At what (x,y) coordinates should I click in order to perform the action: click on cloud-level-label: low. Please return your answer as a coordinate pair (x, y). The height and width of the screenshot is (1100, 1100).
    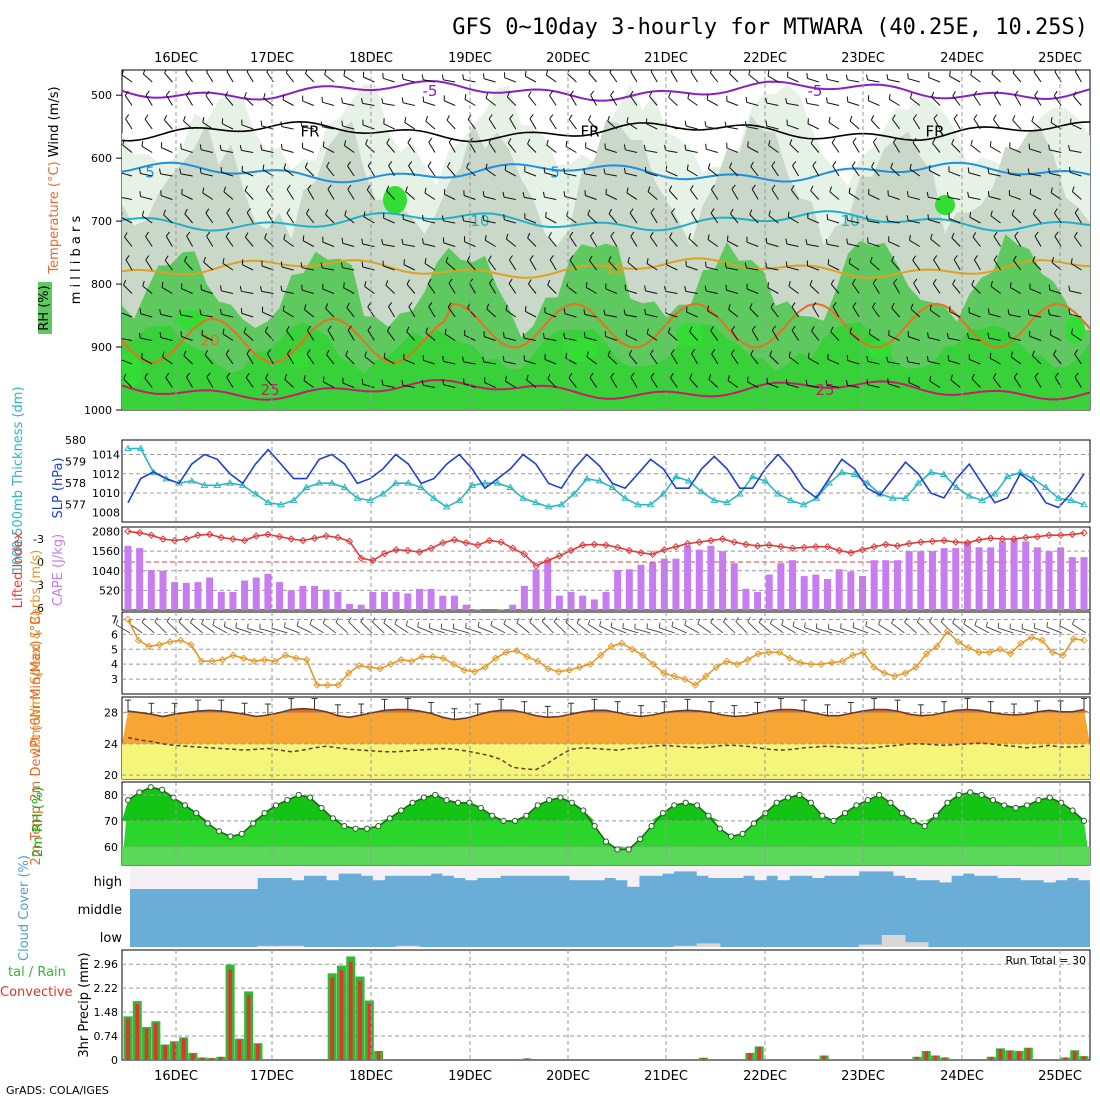
    Looking at the image, I should click on (111, 938).